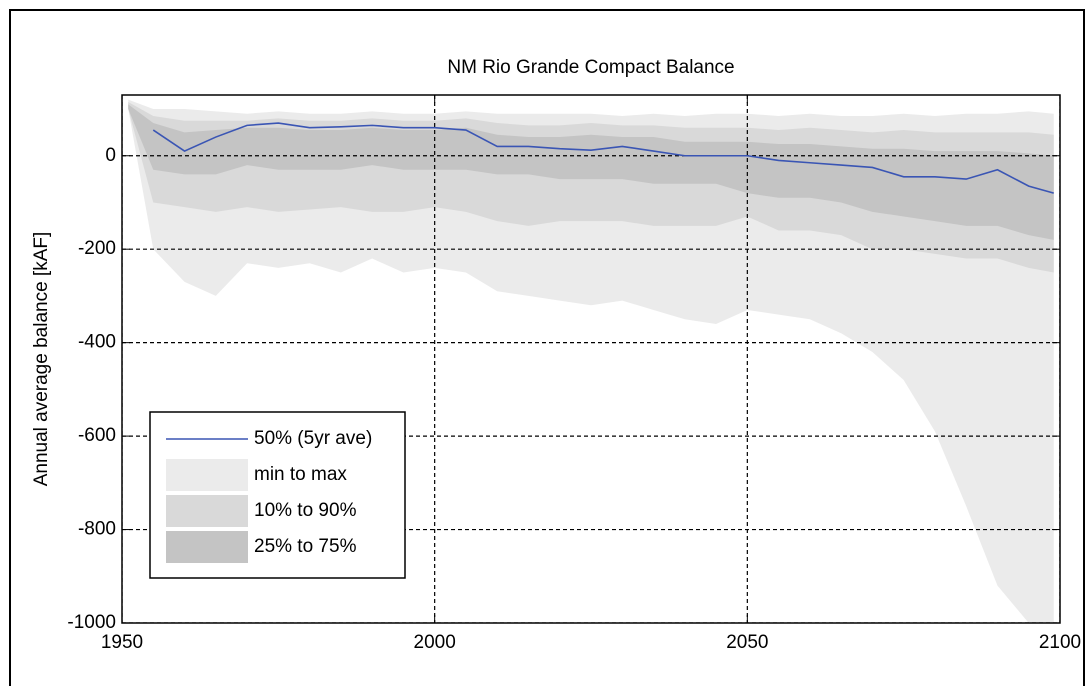  Describe the element at coordinates (1060, 642) in the screenshot. I see `x-tick-label: 2100` at that location.